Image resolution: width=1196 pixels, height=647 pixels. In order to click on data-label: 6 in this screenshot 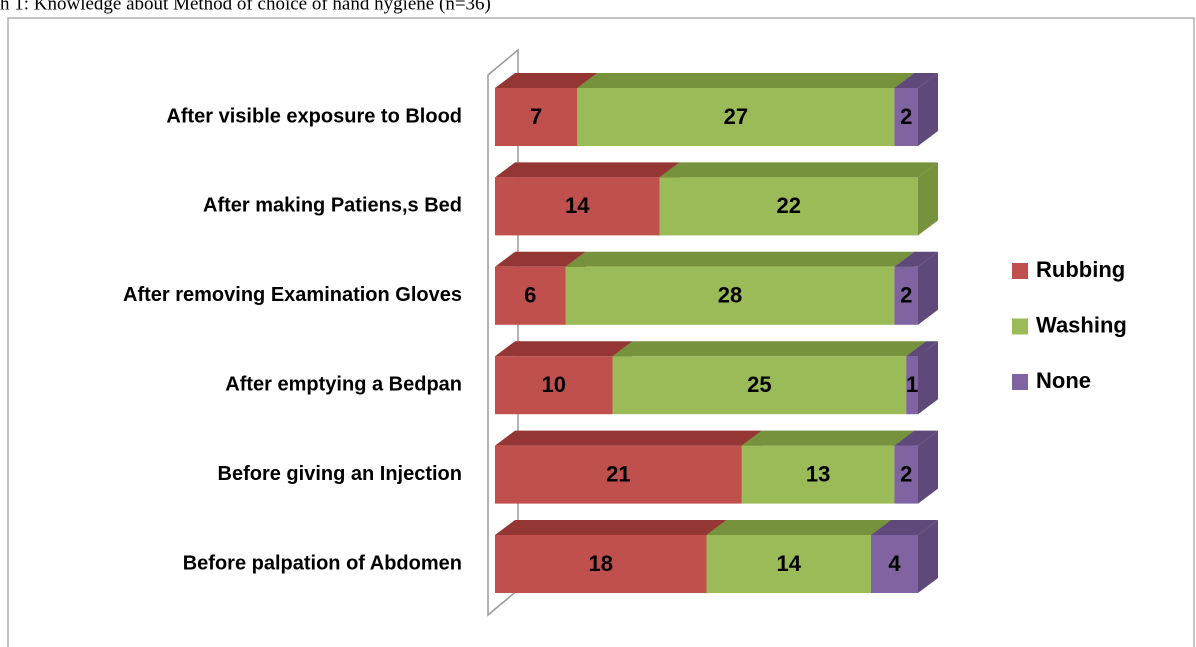, I will do `click(530, 295)`.